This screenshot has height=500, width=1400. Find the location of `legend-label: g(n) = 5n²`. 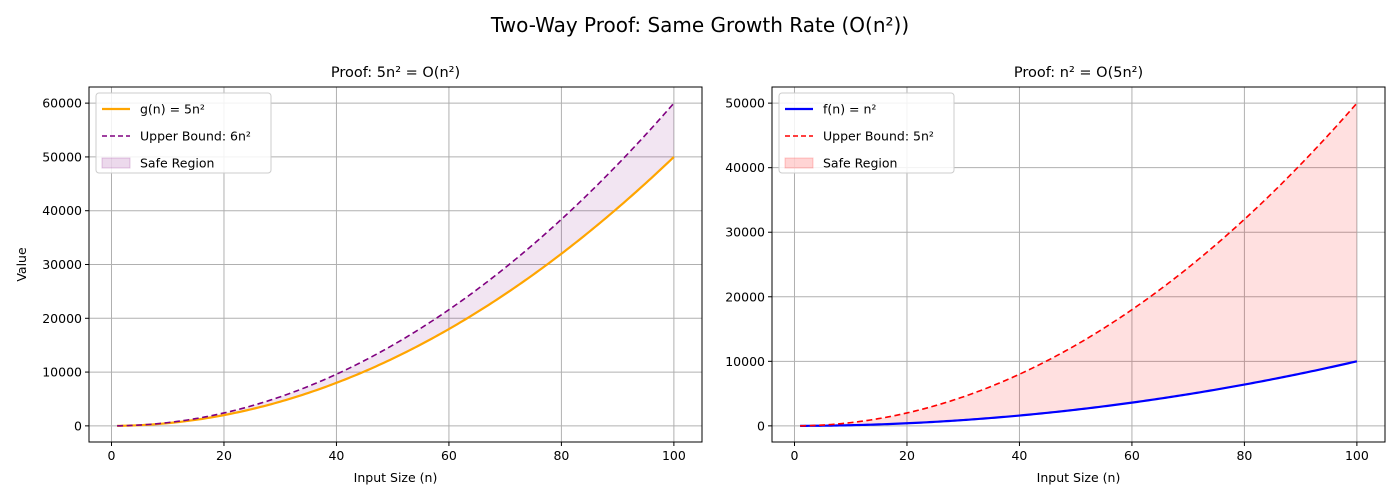

legend-label: g(n) = 5n² is located at coordinates (172, 109).